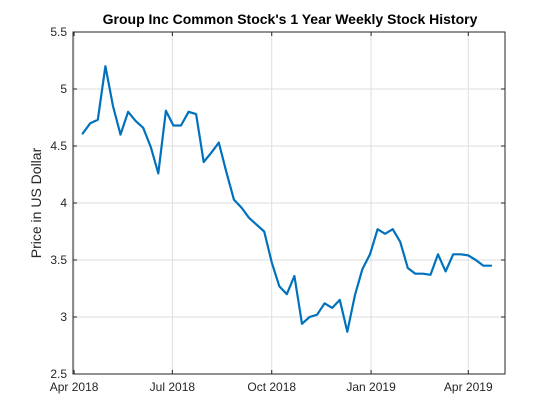 The height and width of the screenshot is (420, 560). What do you see at coordinates (58, 374) in the screenshot?
I see `y-tick-label: 2.5` at bounding box center [58, 374].